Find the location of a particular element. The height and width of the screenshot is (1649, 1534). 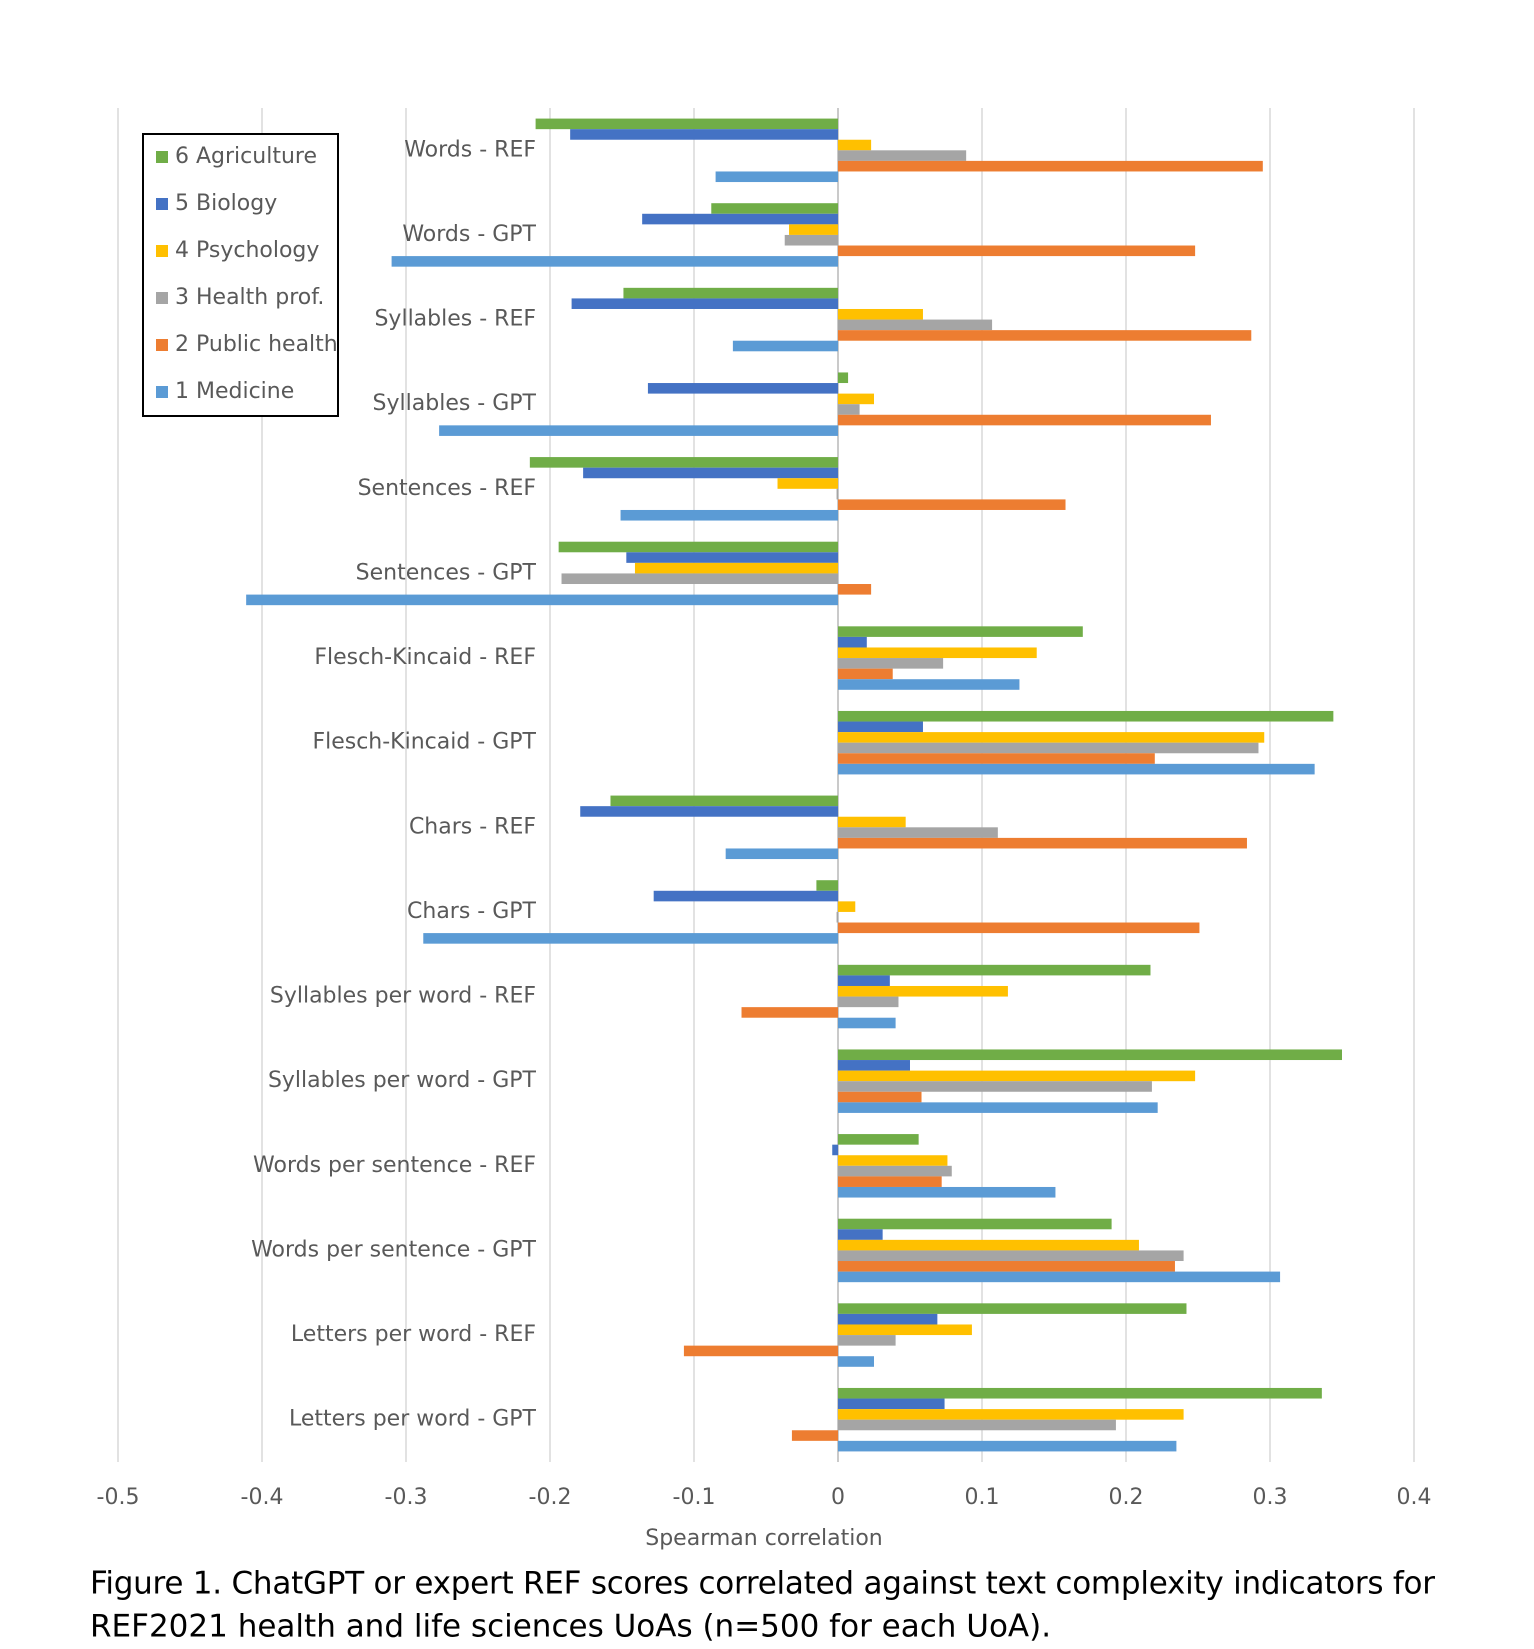

legend-label: 1 Medicine is located at coordinates (234, 391).